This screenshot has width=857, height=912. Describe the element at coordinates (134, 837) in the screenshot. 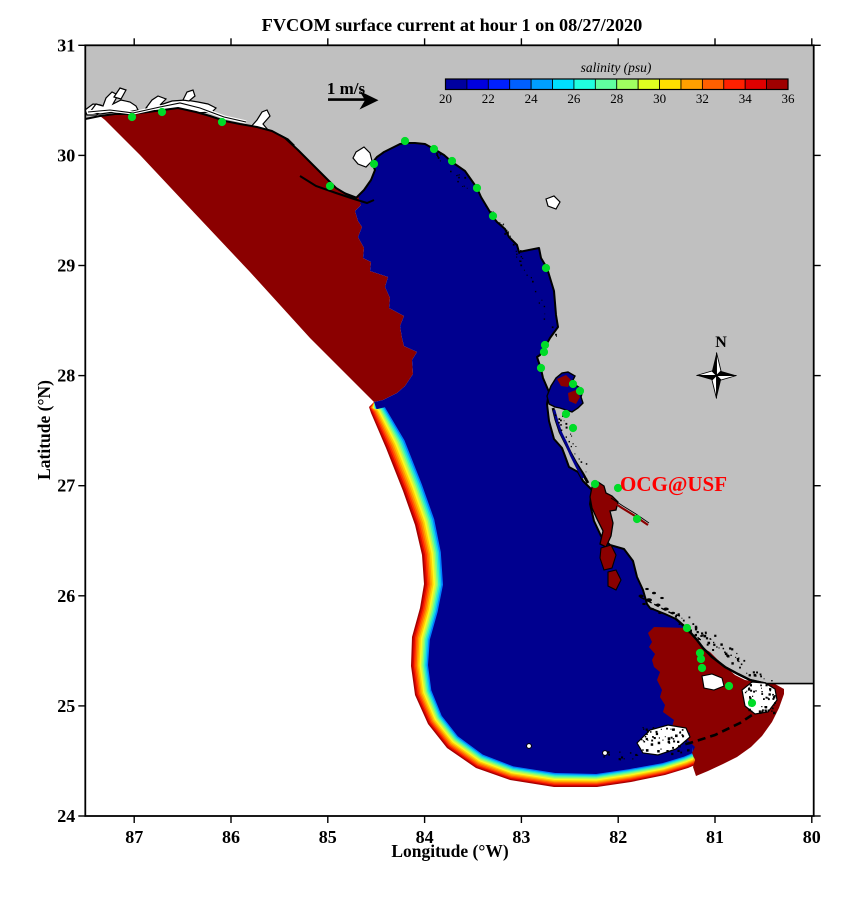

I see `svg-text: 87` at that location.